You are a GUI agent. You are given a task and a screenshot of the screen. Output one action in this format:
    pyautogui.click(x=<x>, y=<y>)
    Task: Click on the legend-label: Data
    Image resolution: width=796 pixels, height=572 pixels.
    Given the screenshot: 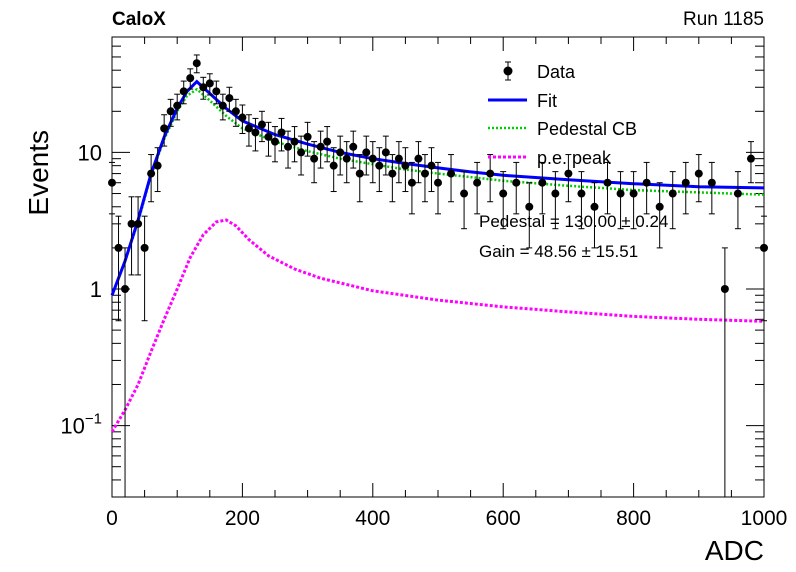 What is the action you would take?
    pyautogui.click(x=556, y=72)
    